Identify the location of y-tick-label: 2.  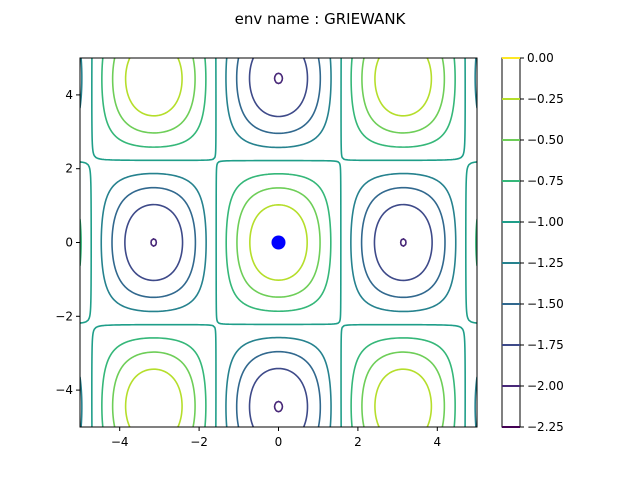
(69, 169).